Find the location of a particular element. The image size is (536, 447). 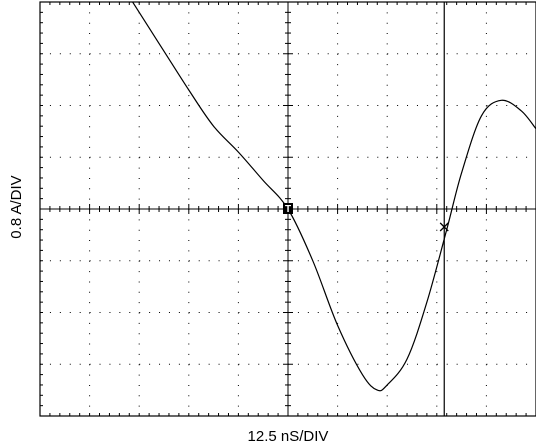

marker-layer: T× is located at coordinates (367, 219).